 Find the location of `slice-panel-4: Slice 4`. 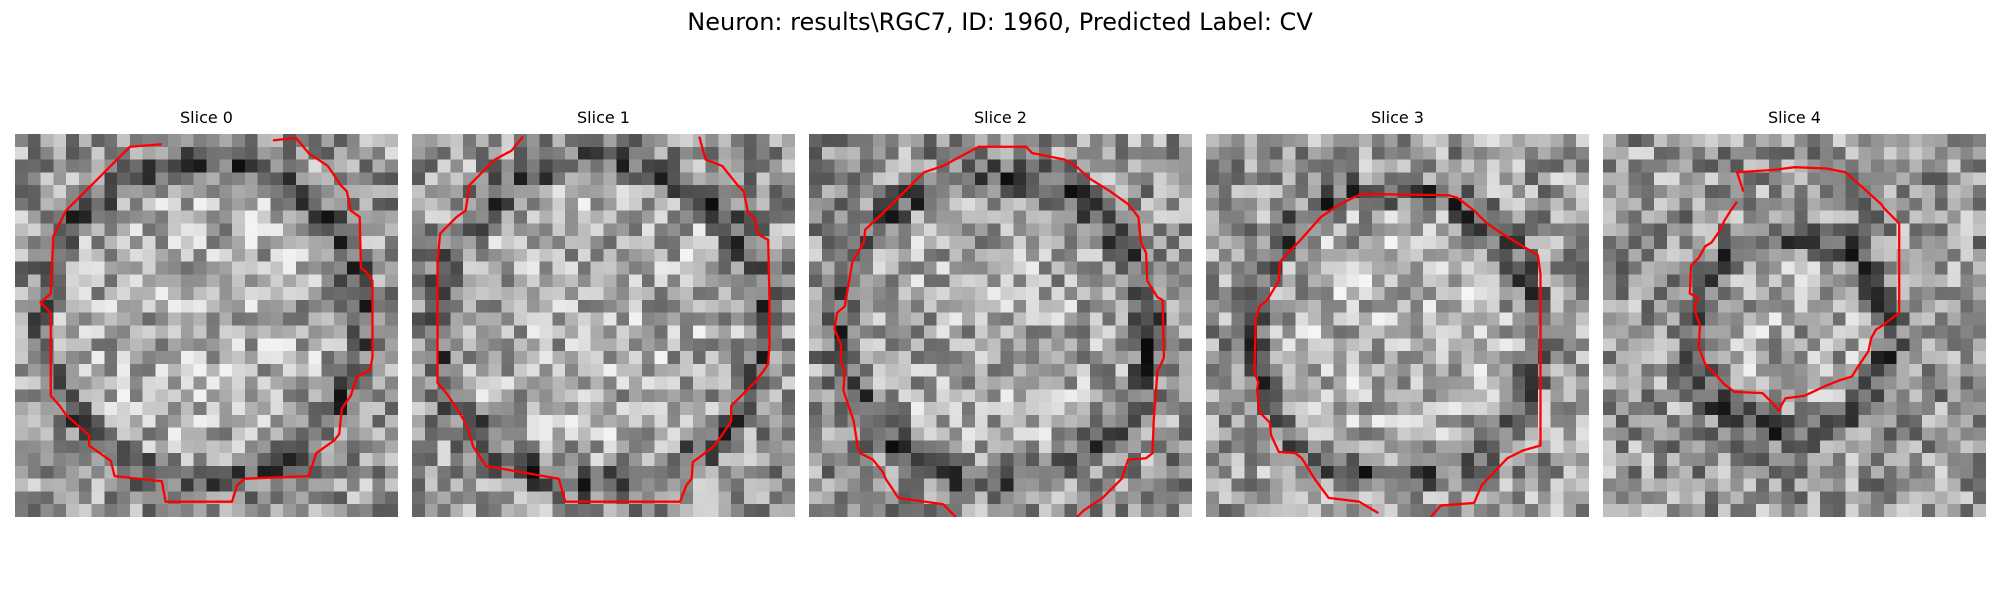

slice-panel-4: Slice 4 is located at coordinates (1794, 316).